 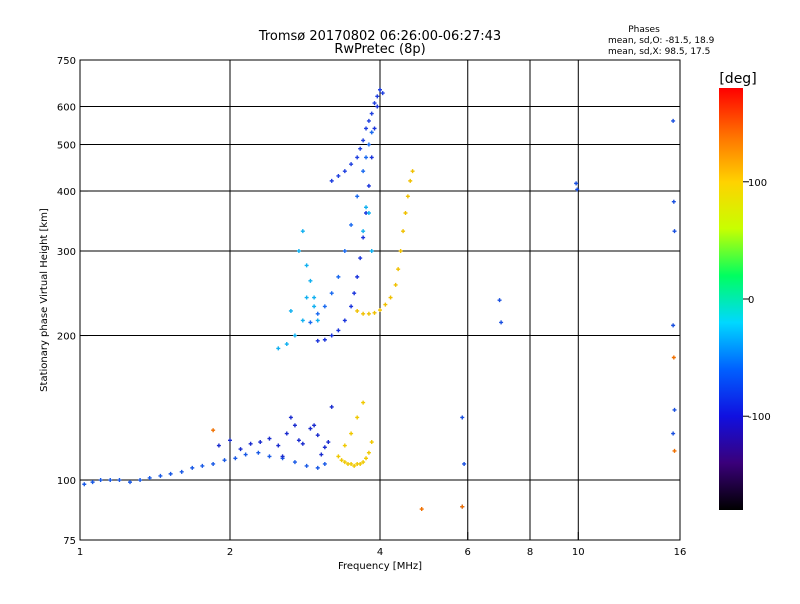 I want to click on colorbar-tick-label: 100, so click(x=757, y=183).